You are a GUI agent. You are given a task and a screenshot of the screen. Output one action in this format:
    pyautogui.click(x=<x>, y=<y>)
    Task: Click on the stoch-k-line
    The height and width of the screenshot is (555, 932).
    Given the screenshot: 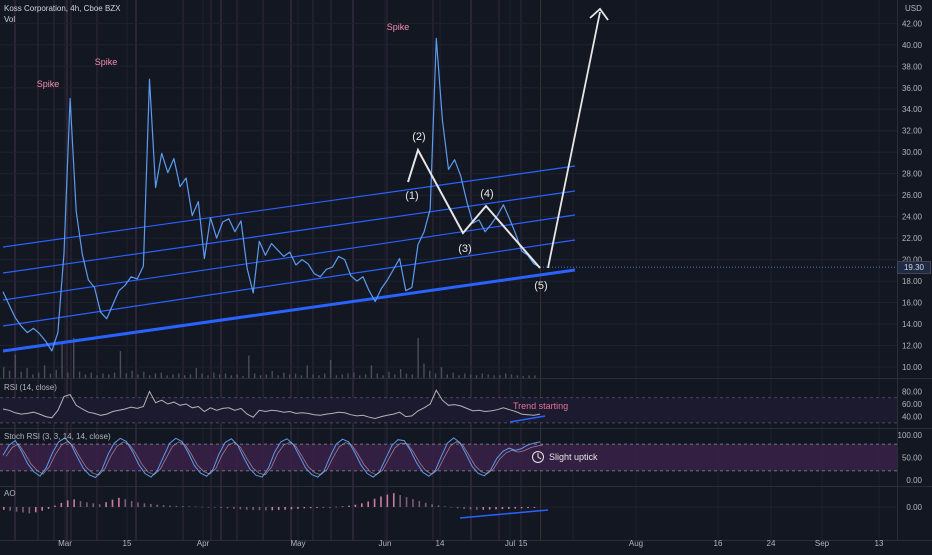 What is the action you would take?
    pyautogui.click(x=271, y=458)
    